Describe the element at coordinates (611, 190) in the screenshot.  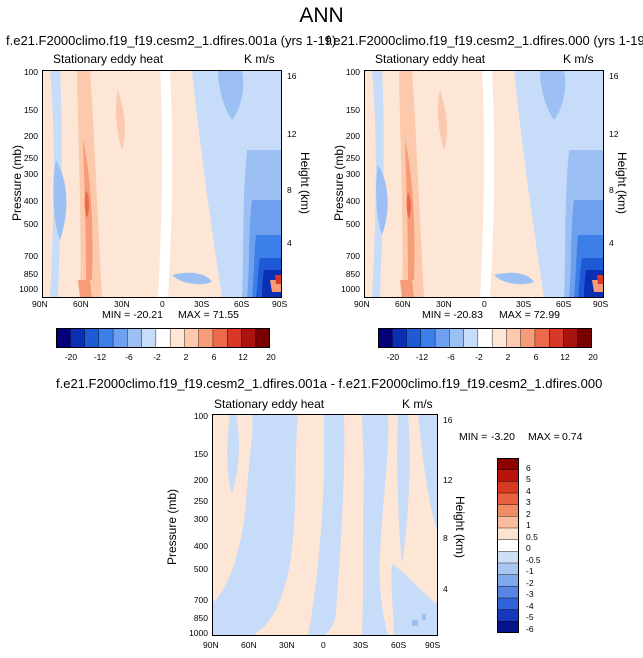
I see `panel2-ytick-right-8: 8` at that location.